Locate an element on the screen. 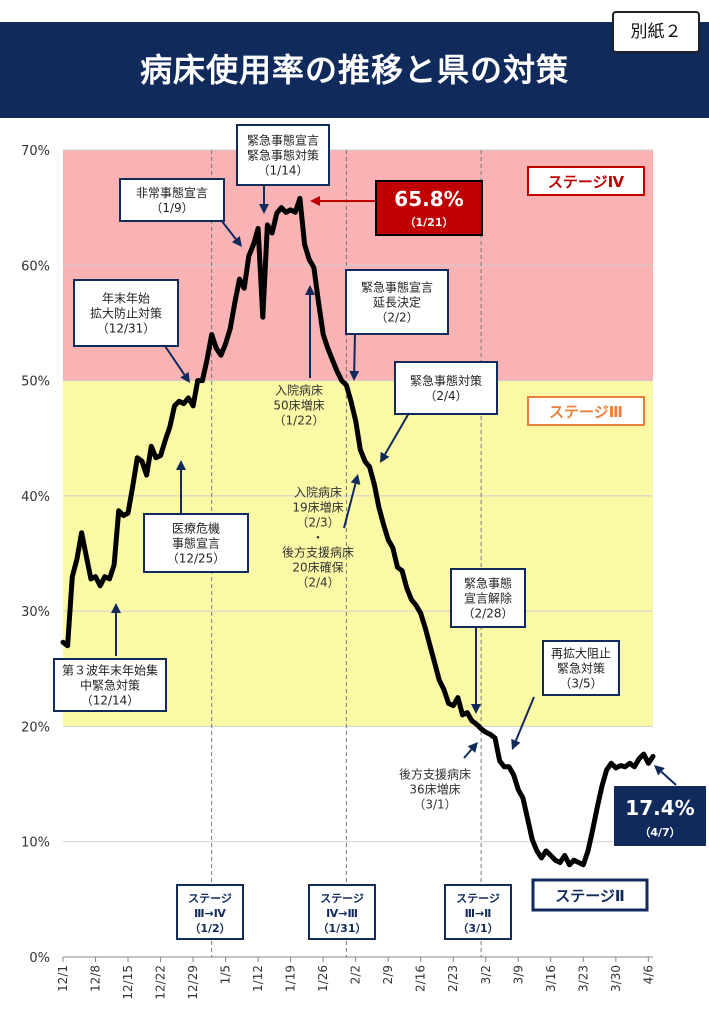 The width and height of the screenshot is (709, 1024). svg-text: 19床増床 is located at coordinates (317, 508).